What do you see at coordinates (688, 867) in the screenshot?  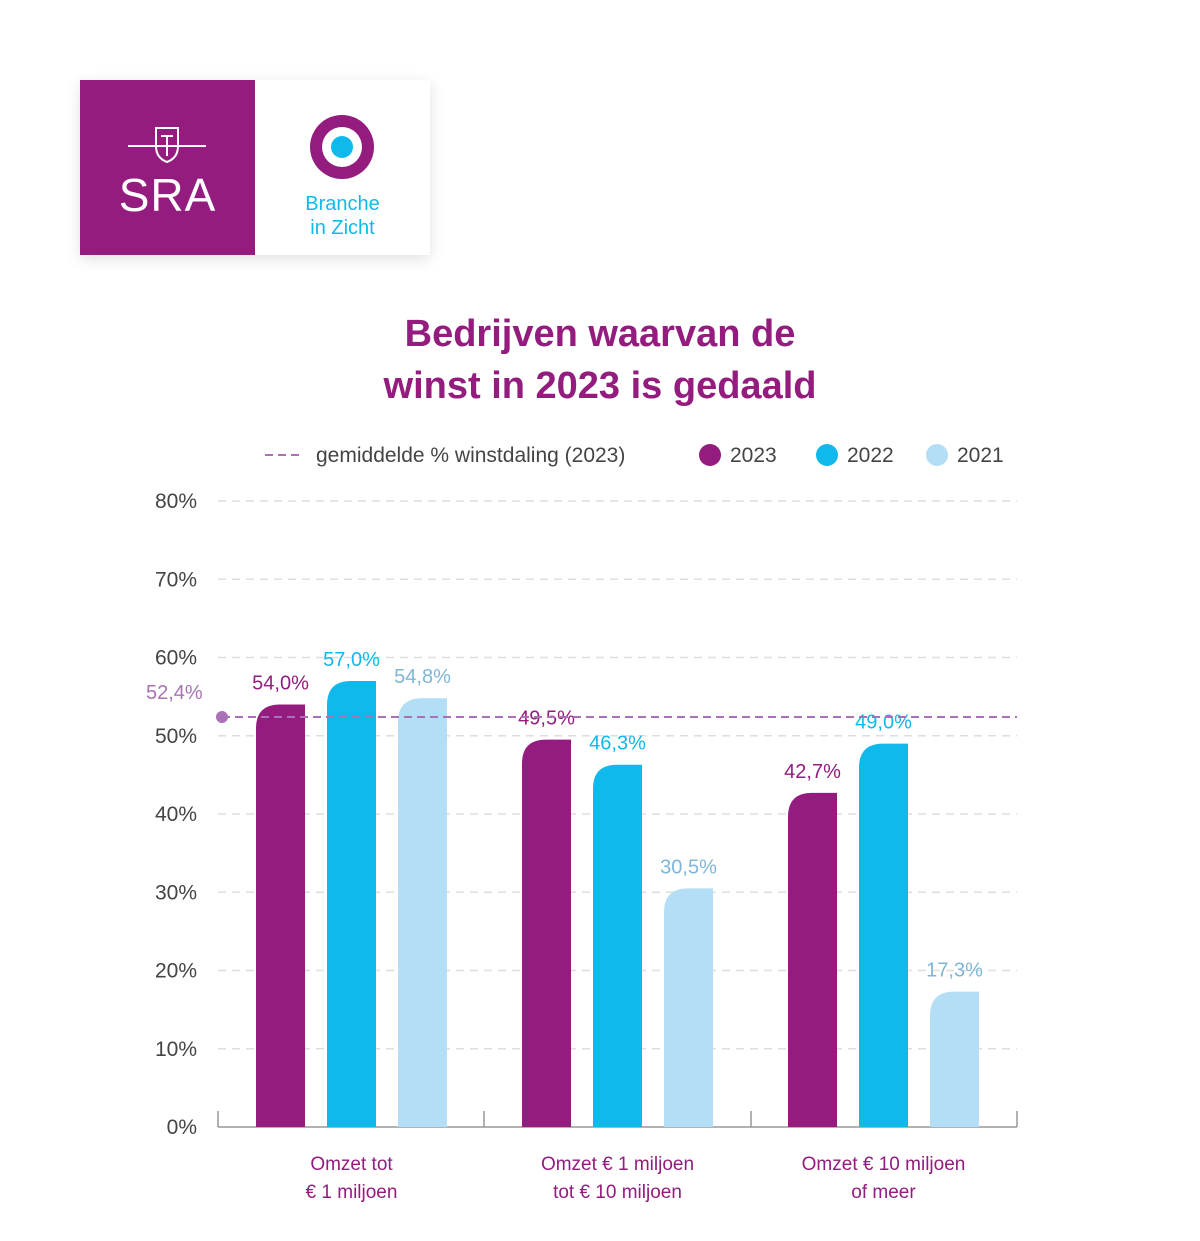 I see `data-label: 30,5%` at bounding box center [688, 867].